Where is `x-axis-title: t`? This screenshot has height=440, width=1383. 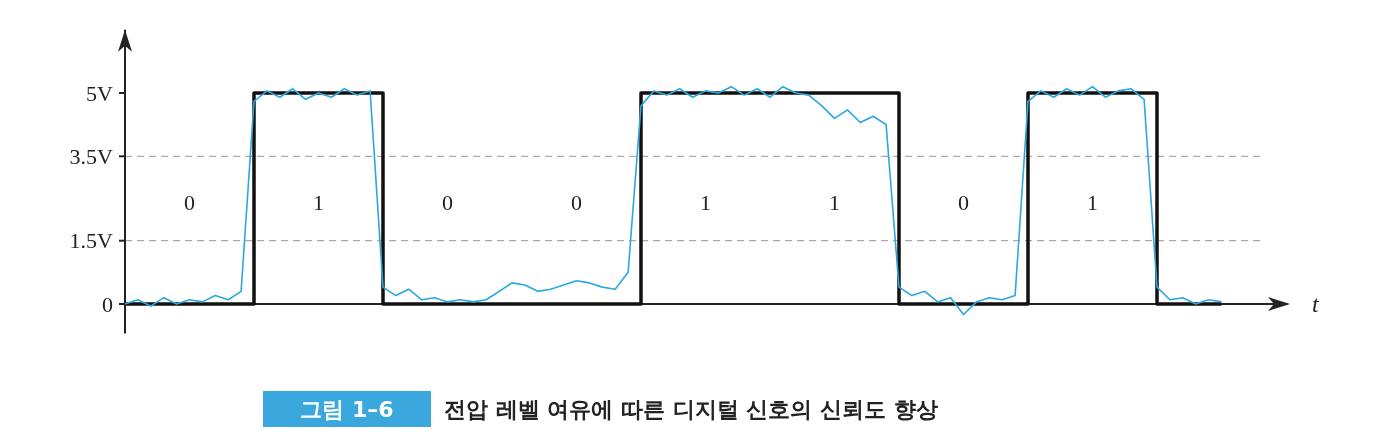
x-axis-title: t is located at coordinates (1316, 304).